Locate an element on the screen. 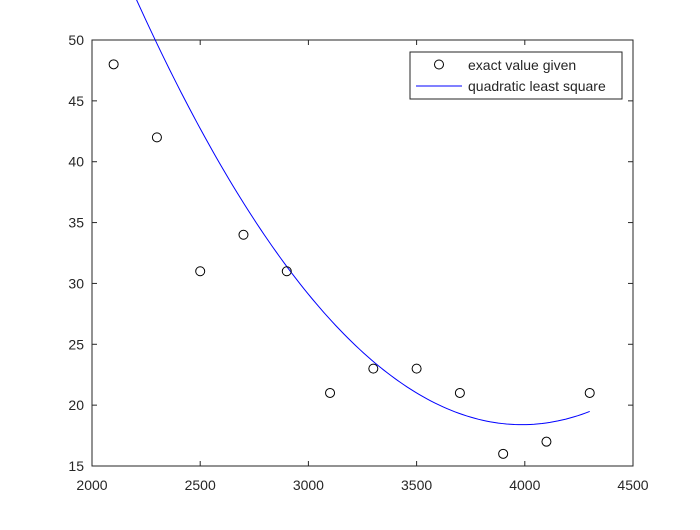 The height and width of the screenshot is (530, 700). legend-box is located at coordinates (516, 75).